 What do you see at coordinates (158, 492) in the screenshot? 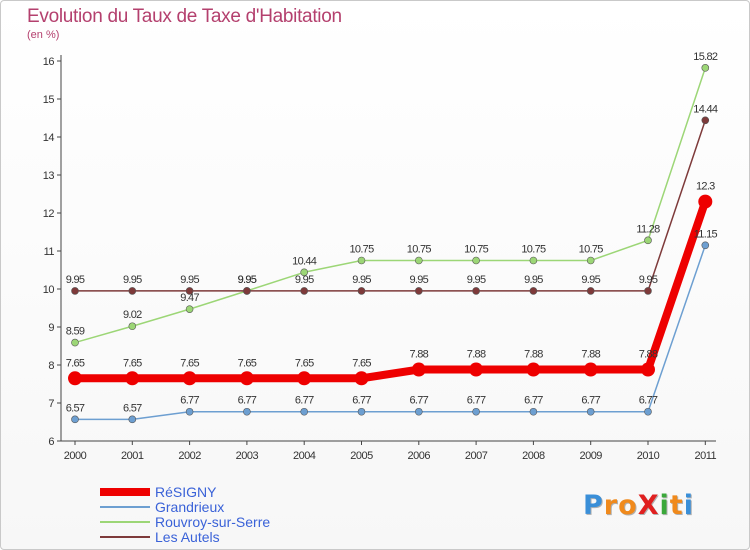
I see `legend-item: RéSIGNY` at bounding box center [158, 492].